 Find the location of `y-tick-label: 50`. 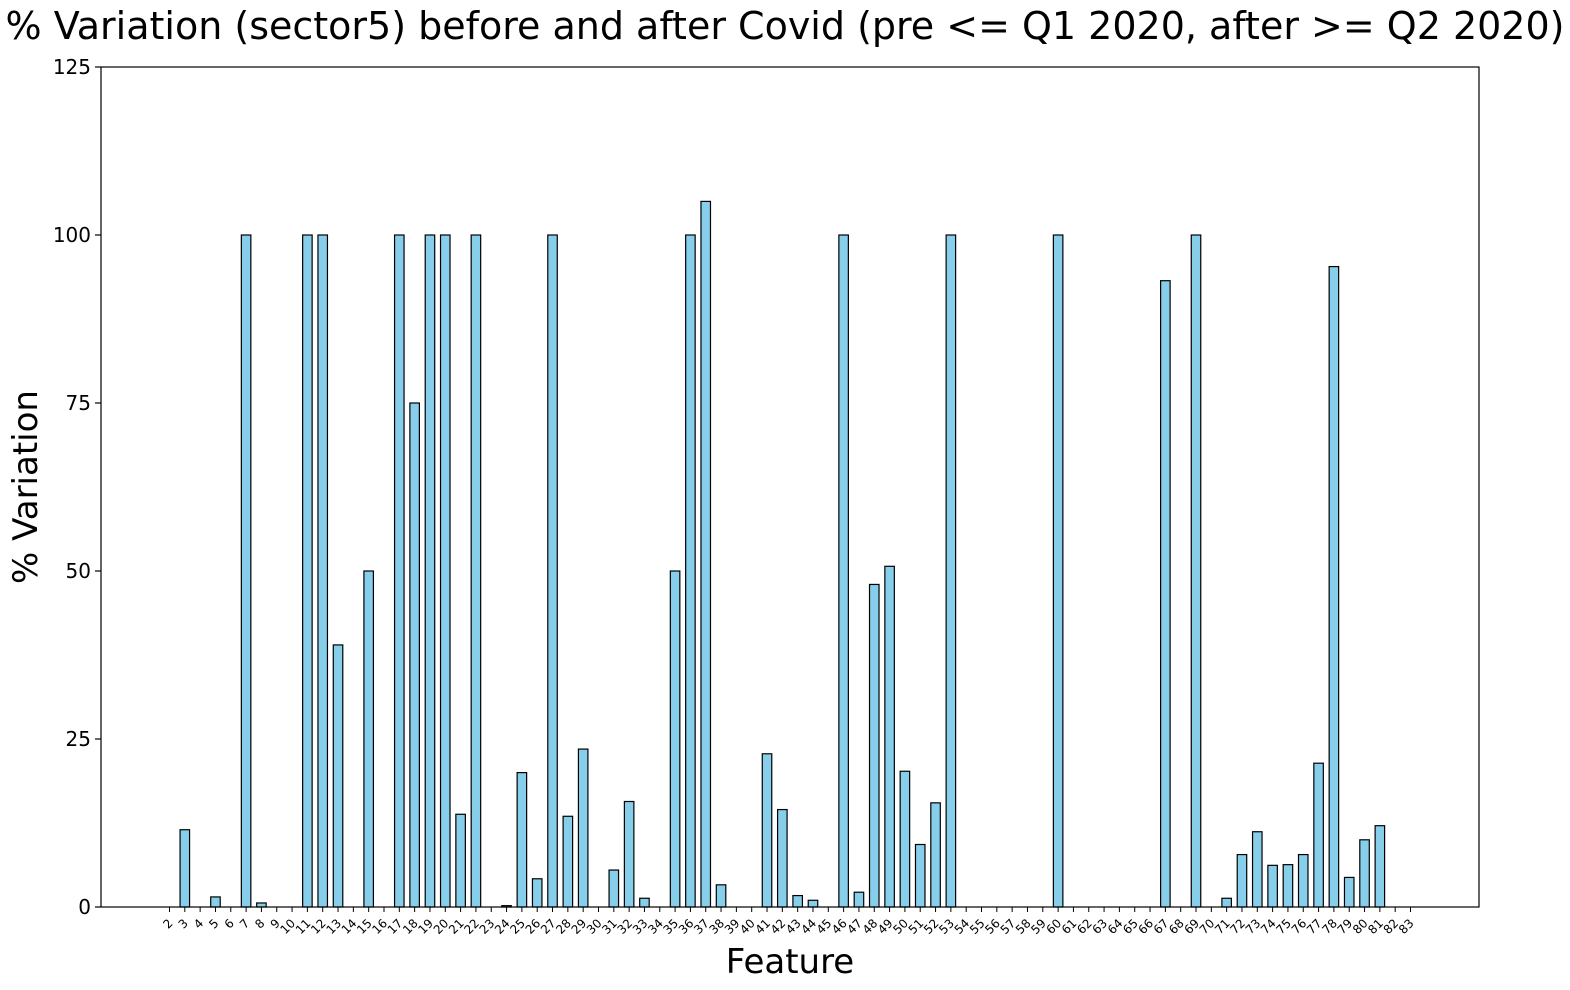

y-tick-label: 50 is located at coordinates (78, 571).